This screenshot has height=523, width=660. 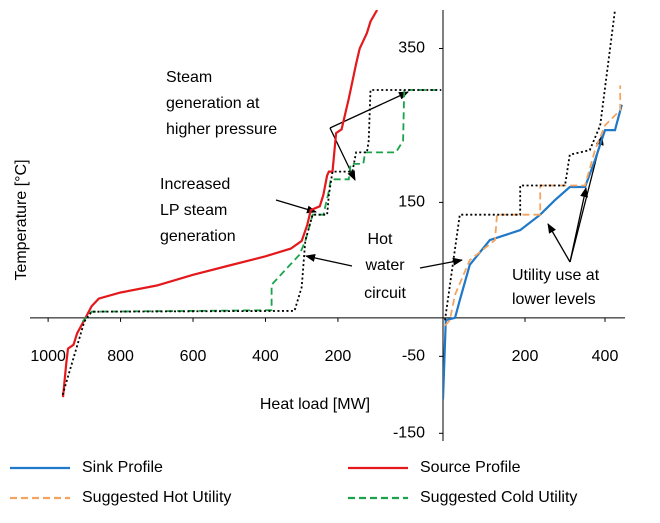 What do you see at coordinates (498, 497) in the screenshot?
I see `legend-label: Suggested Cold Utility` at bounding box center [498, 497].